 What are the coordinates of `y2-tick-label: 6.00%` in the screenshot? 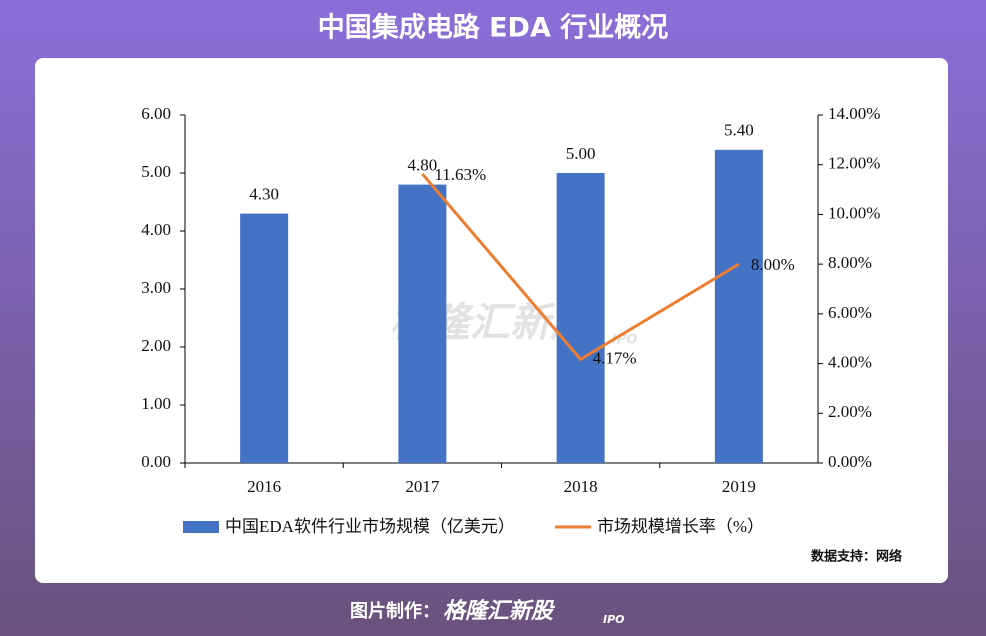 It's located at (850, 312).